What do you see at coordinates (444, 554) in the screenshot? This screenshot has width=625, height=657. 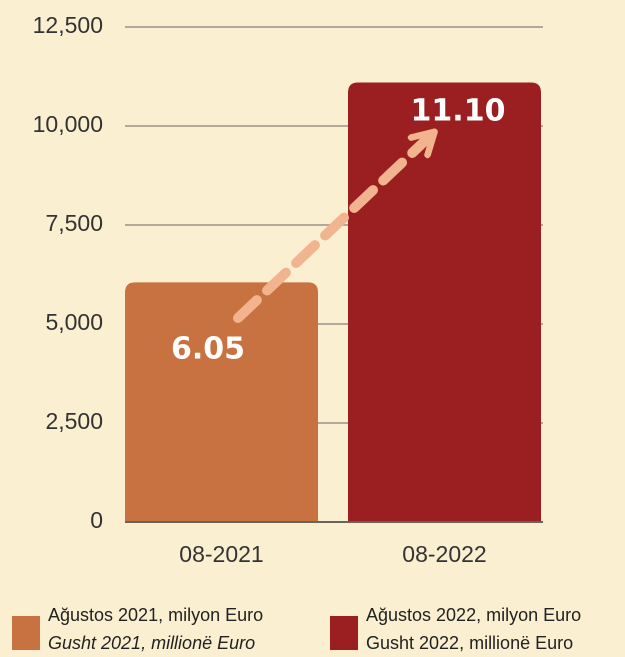 I see `x-tick-label: 08-2022` at bounding box center [444, 554].